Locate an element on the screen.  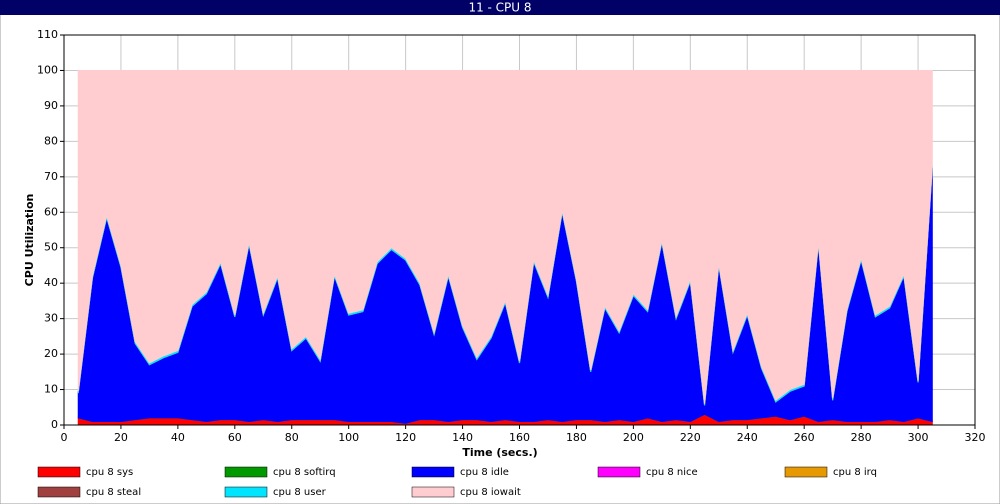
x-tick-label: 100 is located at coordinates (348, 437).